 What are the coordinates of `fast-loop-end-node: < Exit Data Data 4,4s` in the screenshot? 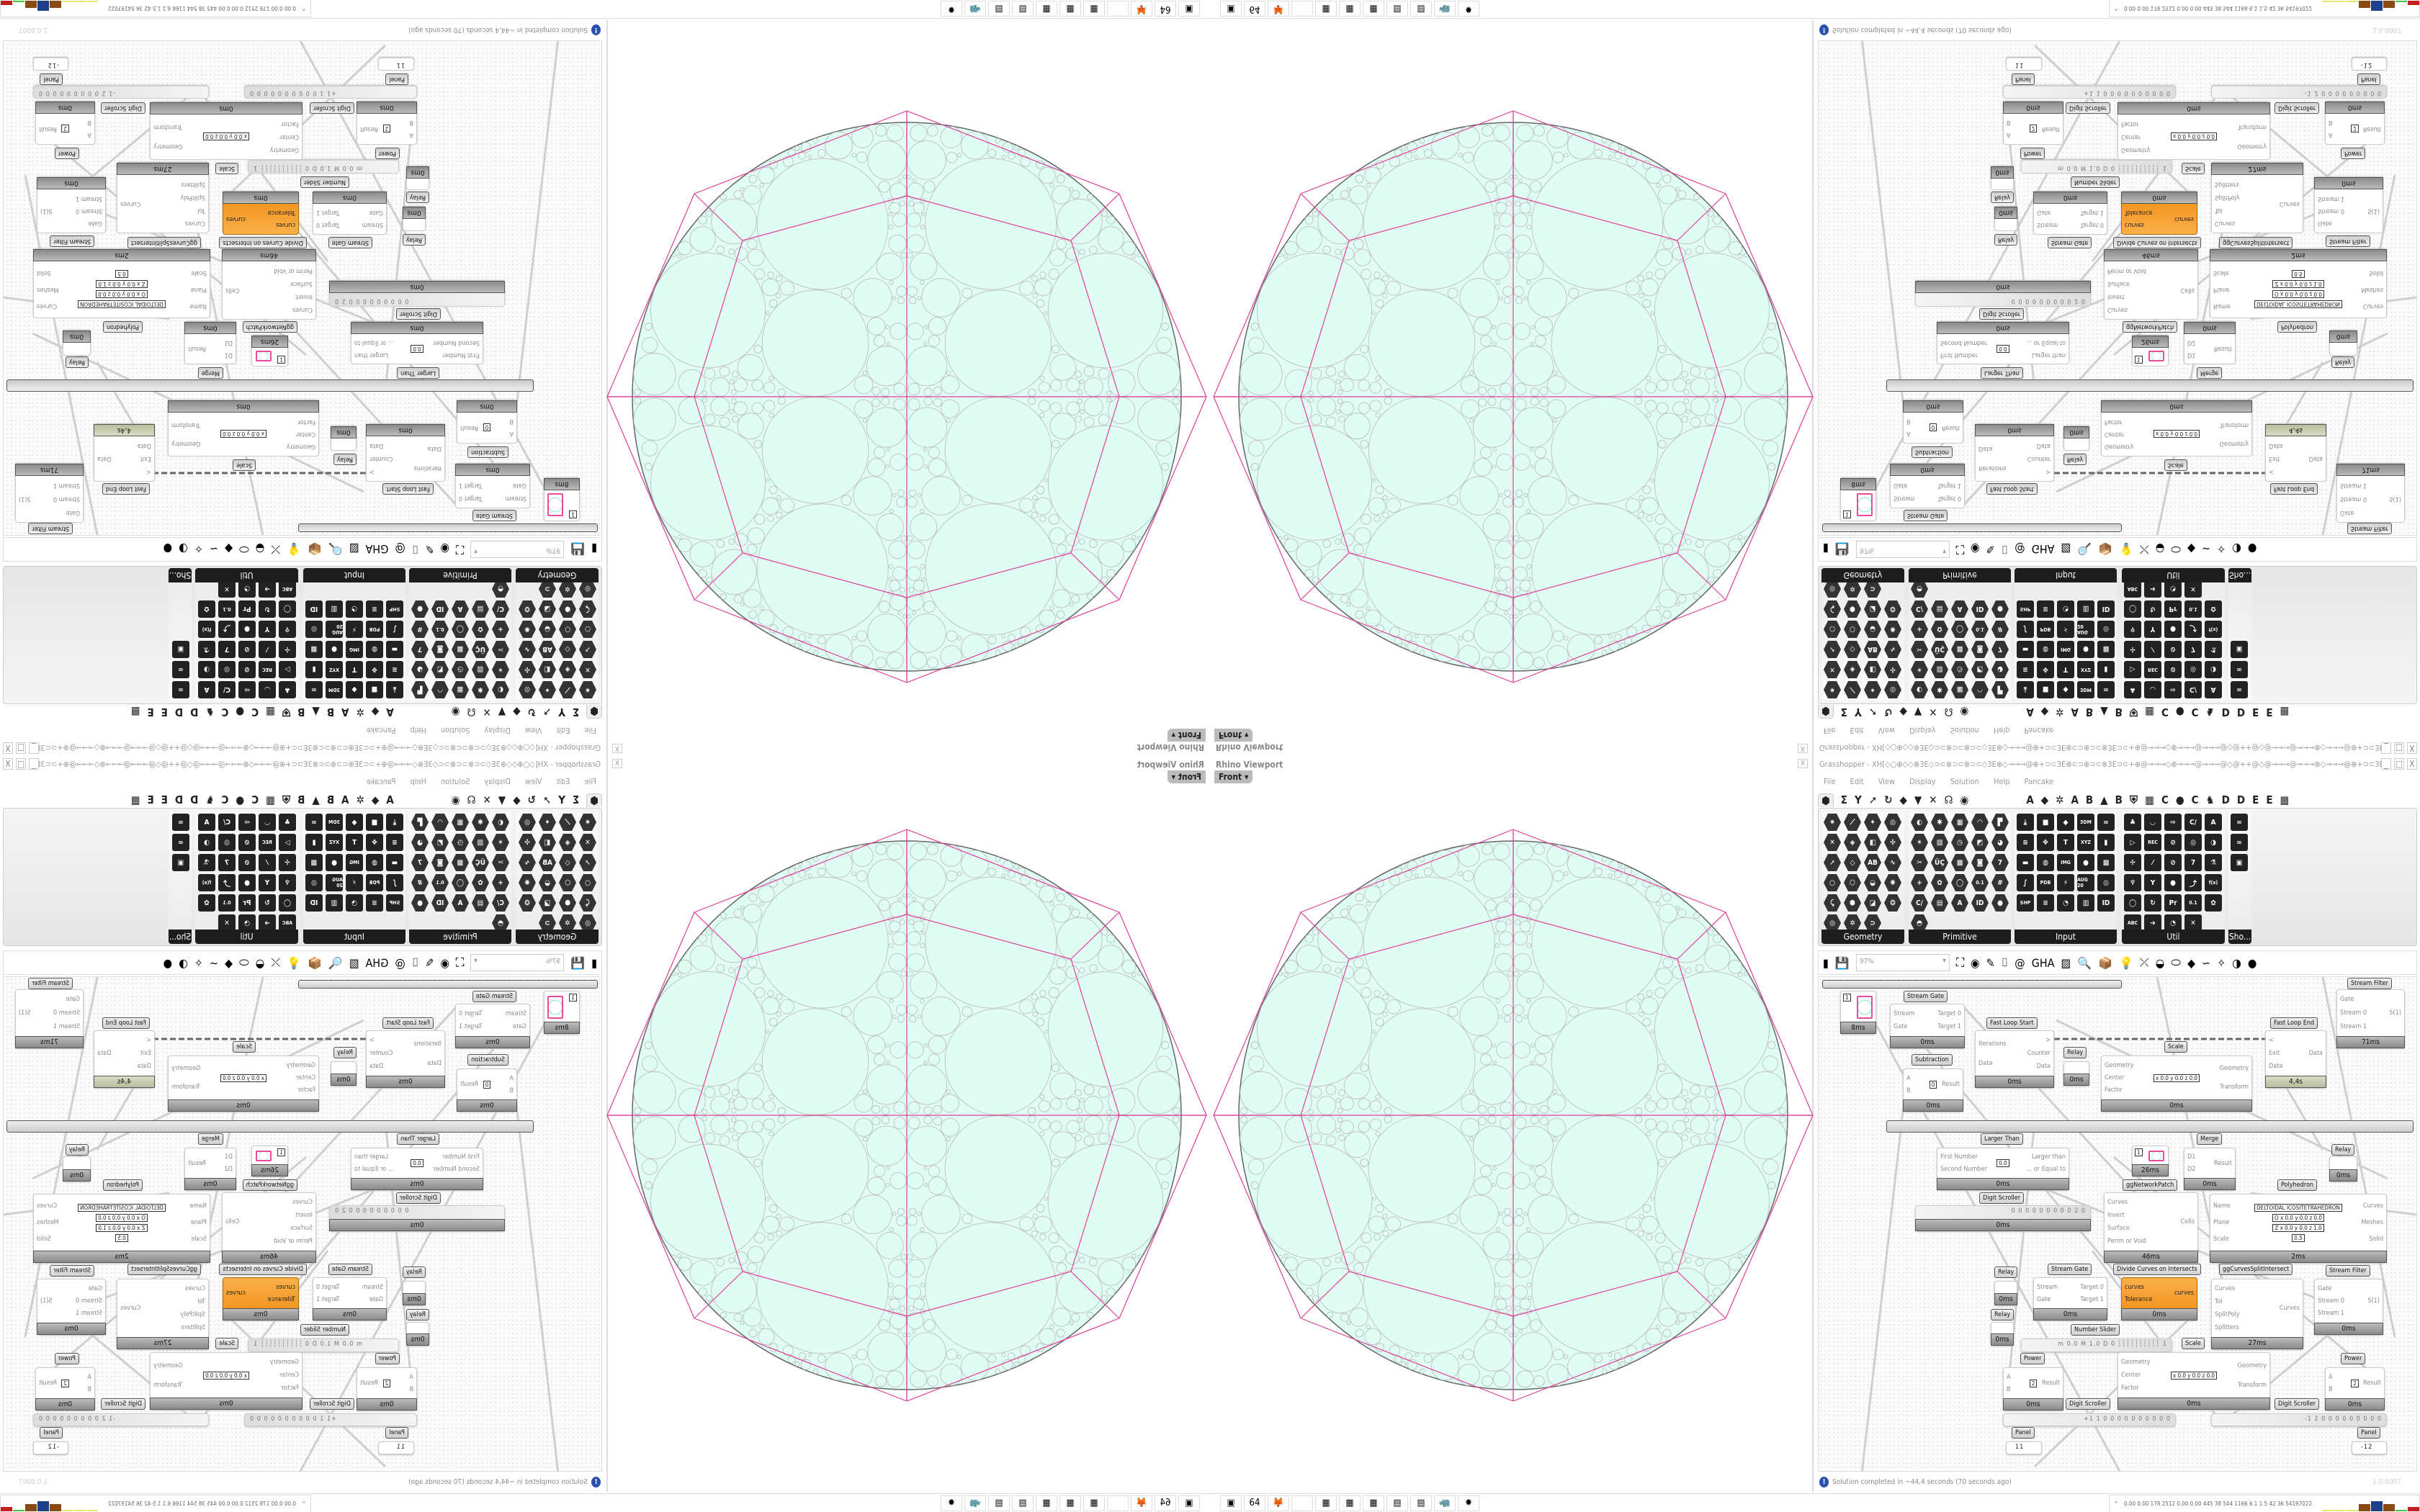 It's located at (125, 1059).